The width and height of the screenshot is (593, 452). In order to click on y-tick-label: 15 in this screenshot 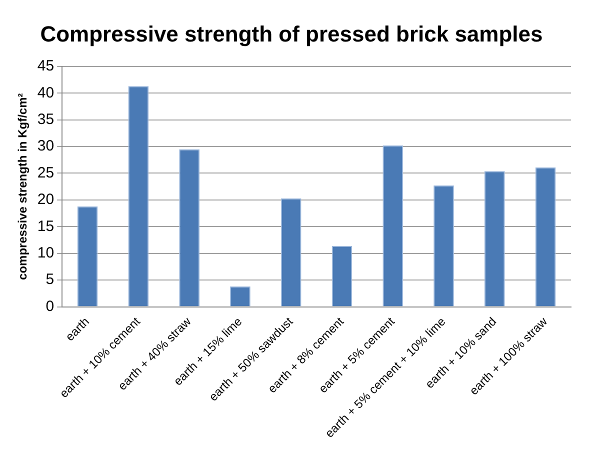, I will do `click(45, 226)`.